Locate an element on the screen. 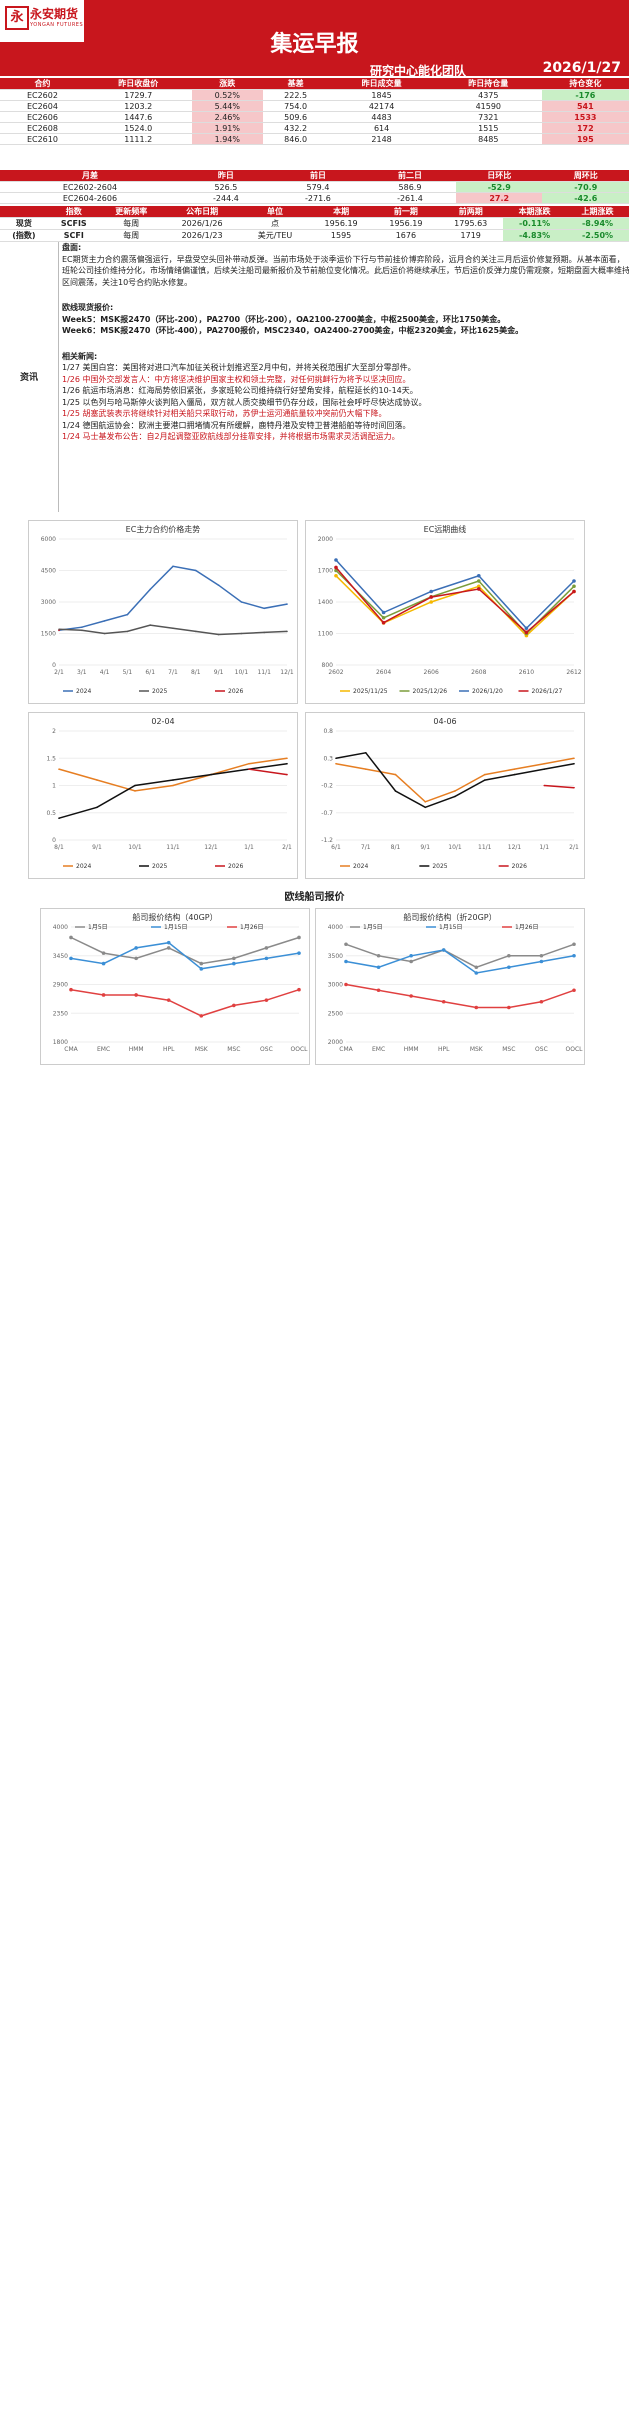  table-cell: SCFIS is located at coordinates (73, 223).